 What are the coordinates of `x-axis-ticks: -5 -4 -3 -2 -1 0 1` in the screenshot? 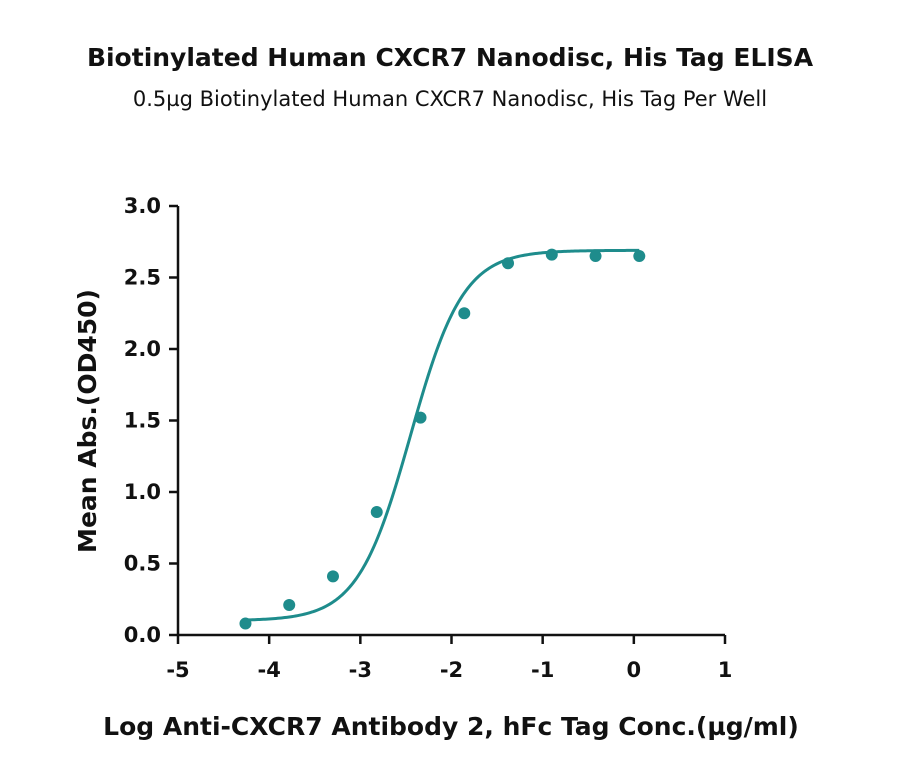 It's located at (449, 658).